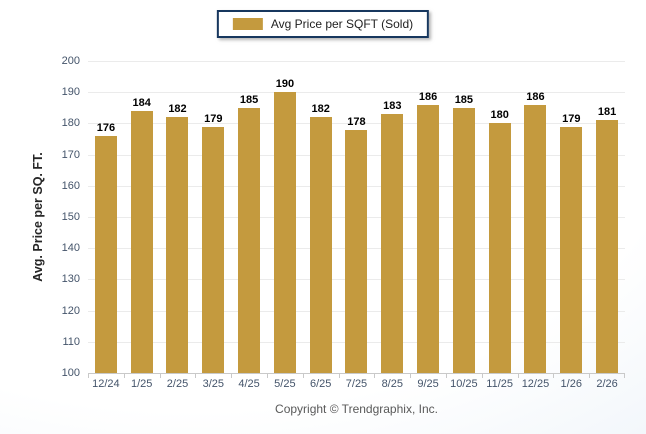 Image resolution: width=646 pixels, height=434 pixels. Describe the element at coordinates (70, 310) in the screenshot. I see `y-tick-label: 120` at that location.